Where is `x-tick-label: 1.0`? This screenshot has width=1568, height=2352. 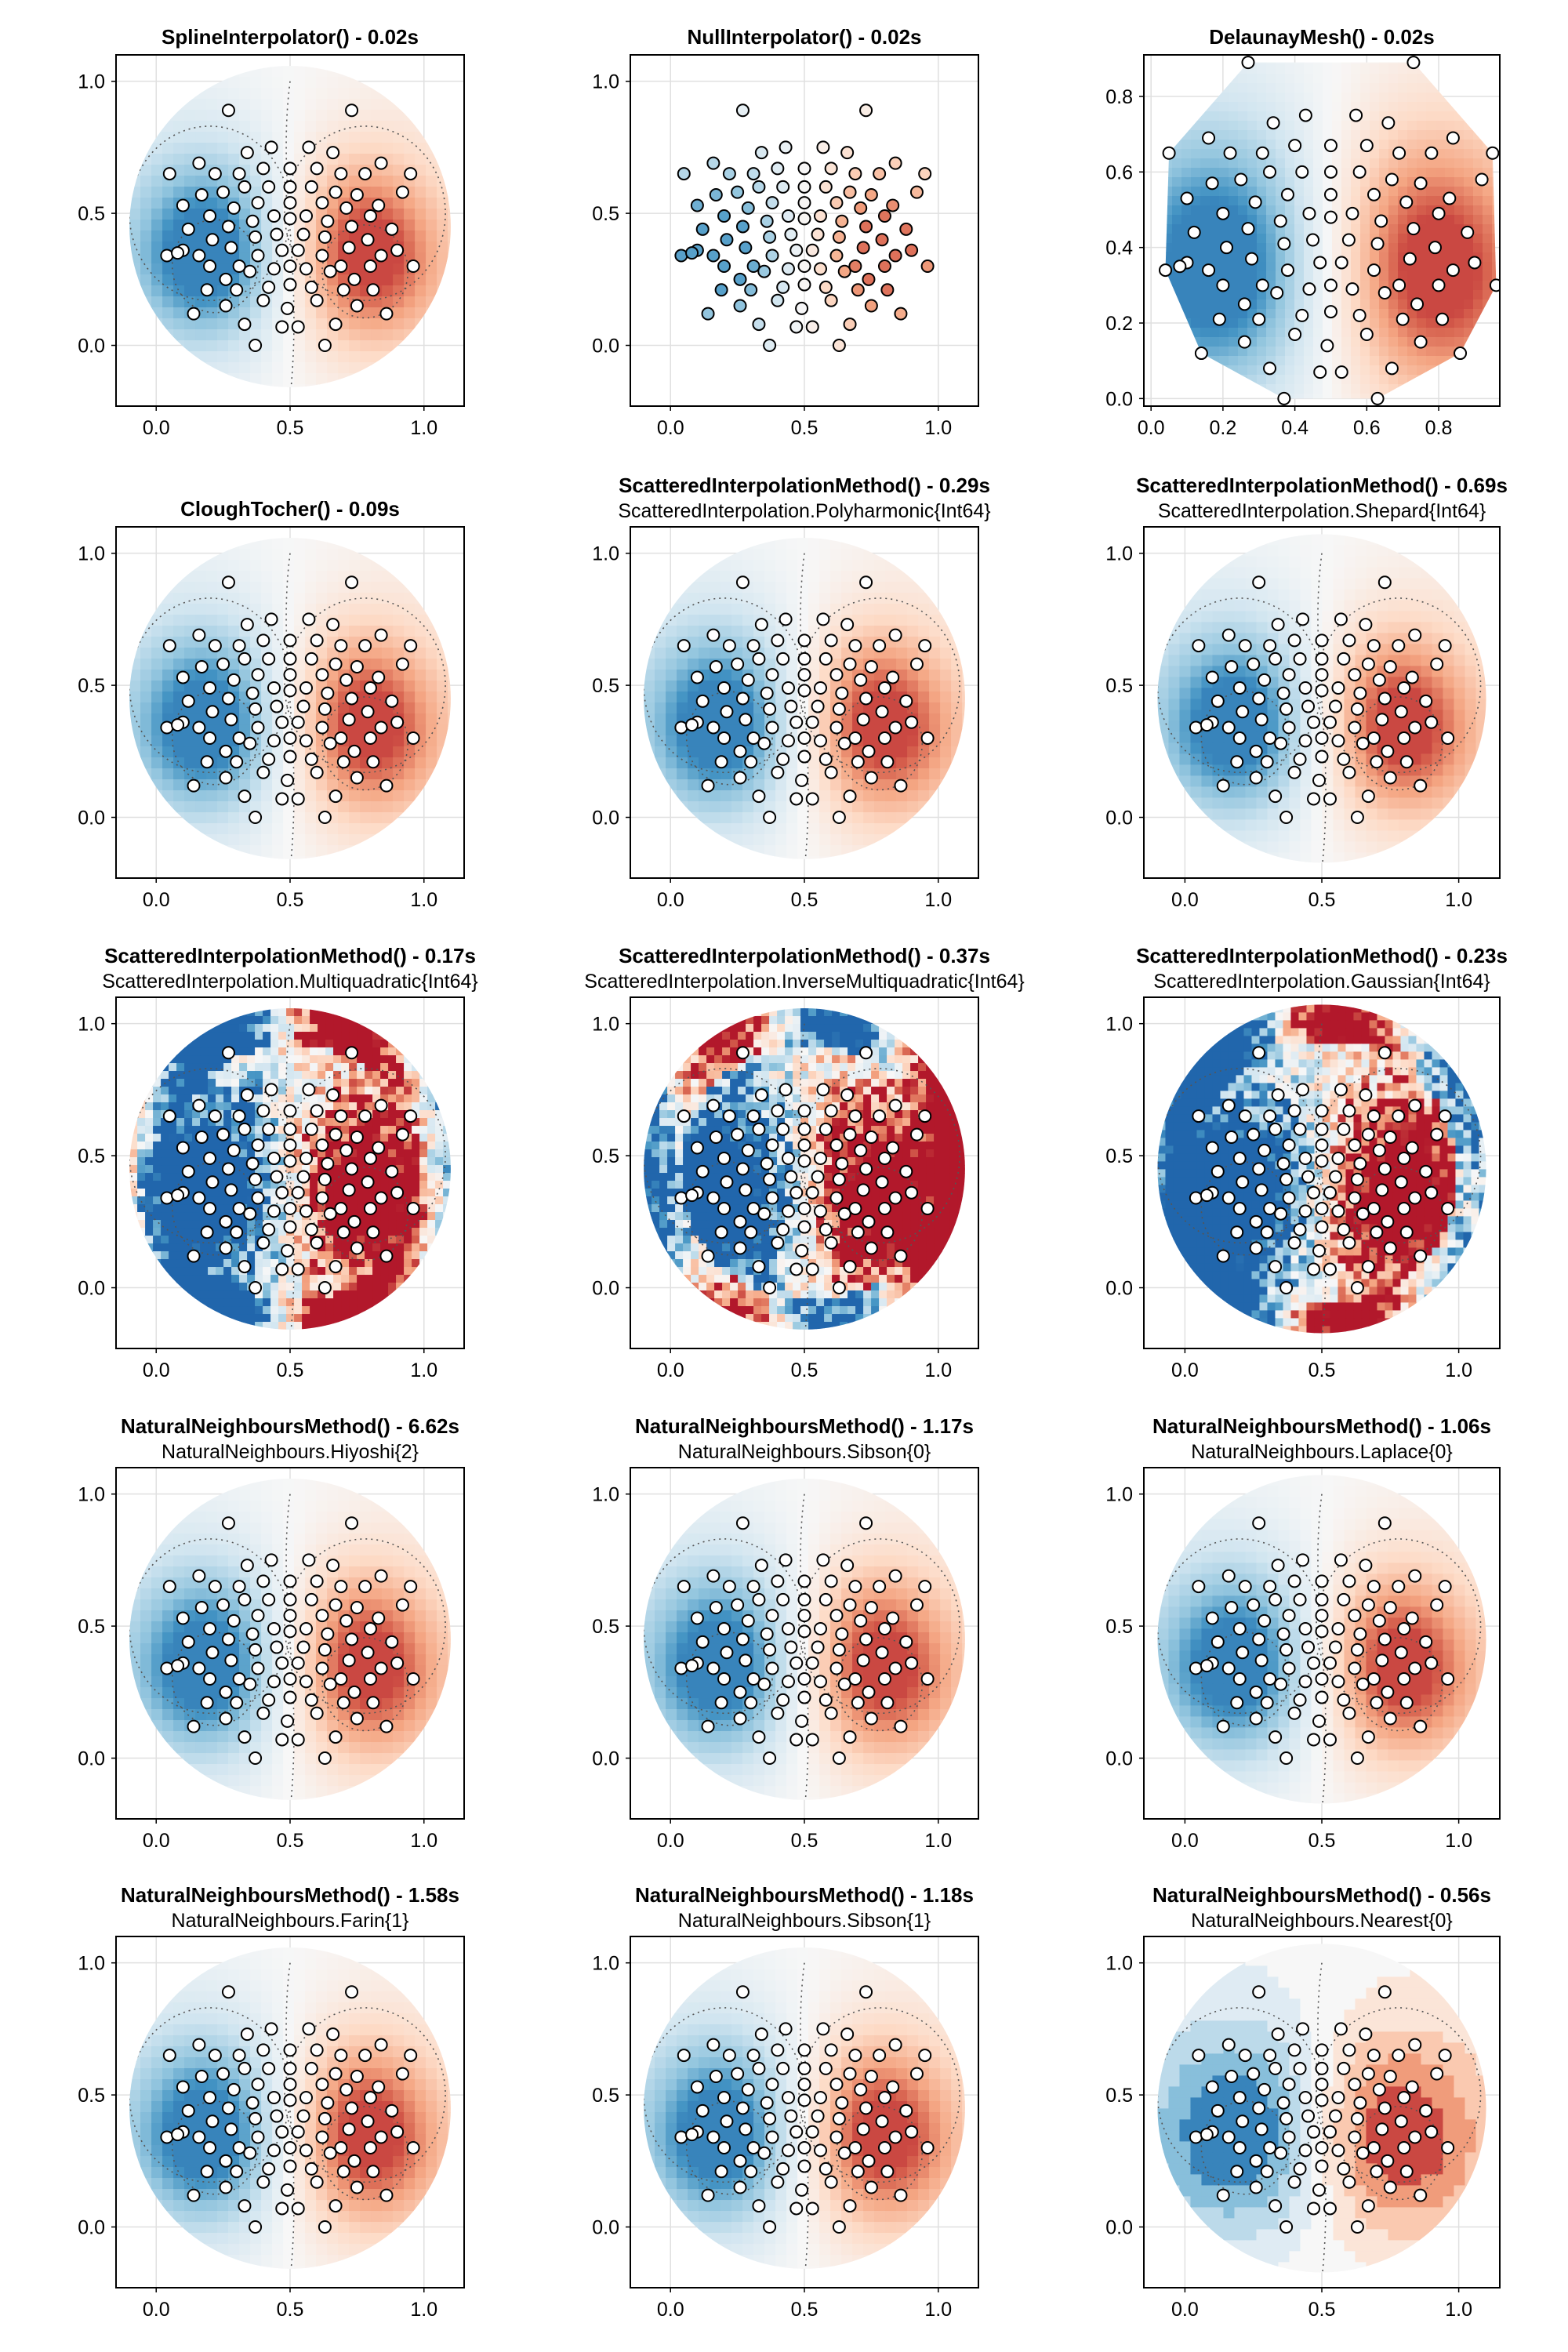
x-tick-label: 1.0 is located at coordinates (424, 1841).